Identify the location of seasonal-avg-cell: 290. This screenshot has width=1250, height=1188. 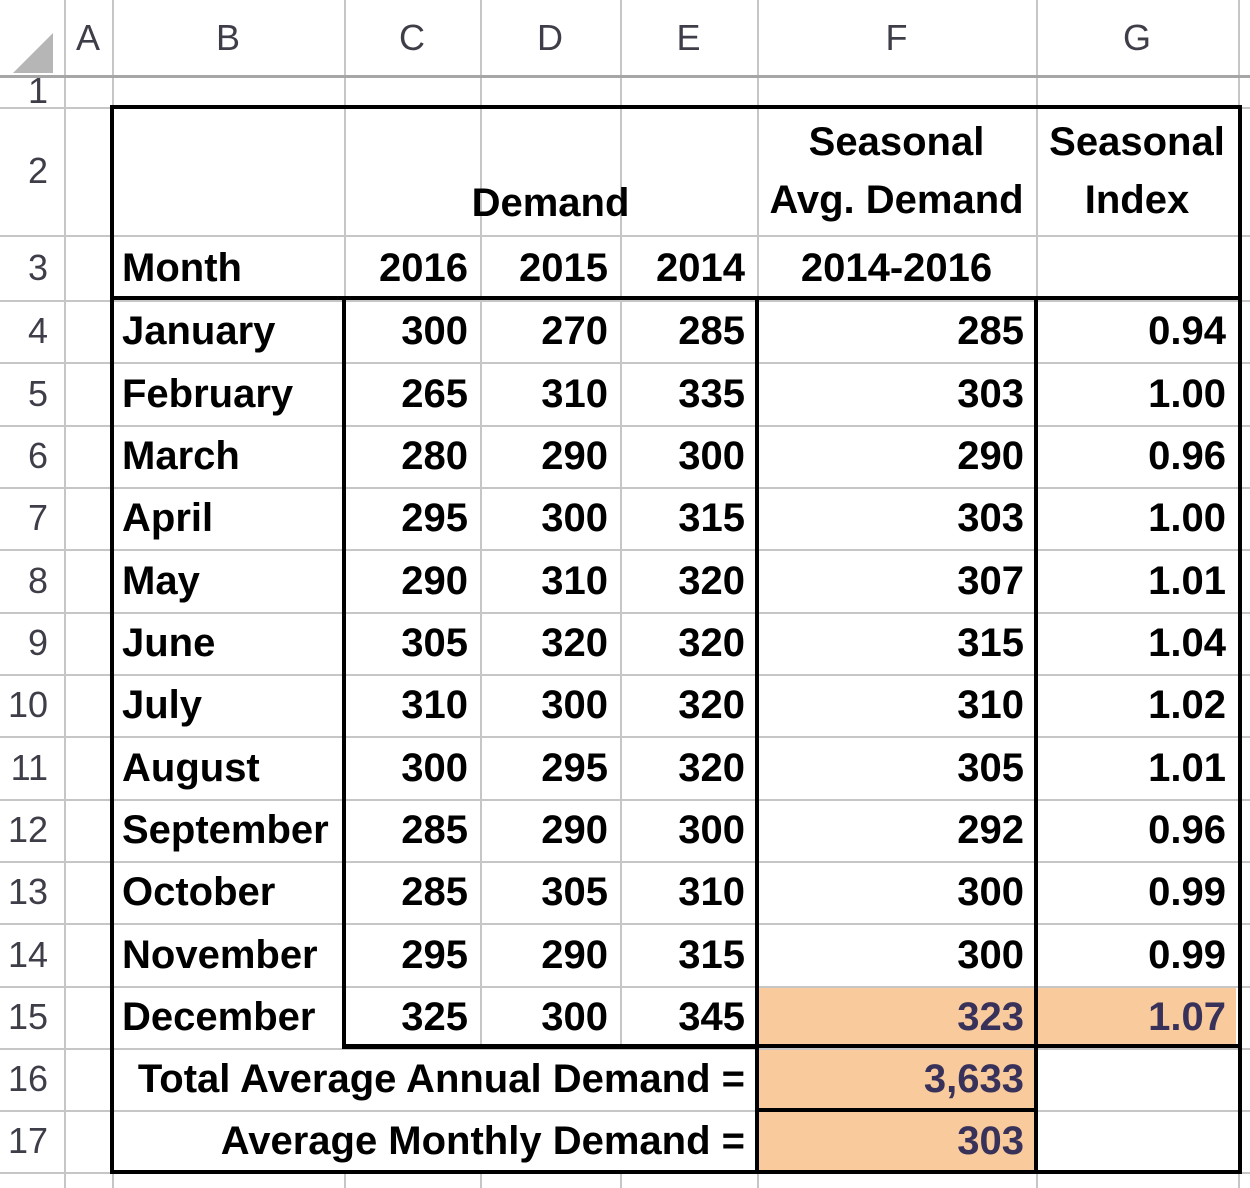
(990, 456).